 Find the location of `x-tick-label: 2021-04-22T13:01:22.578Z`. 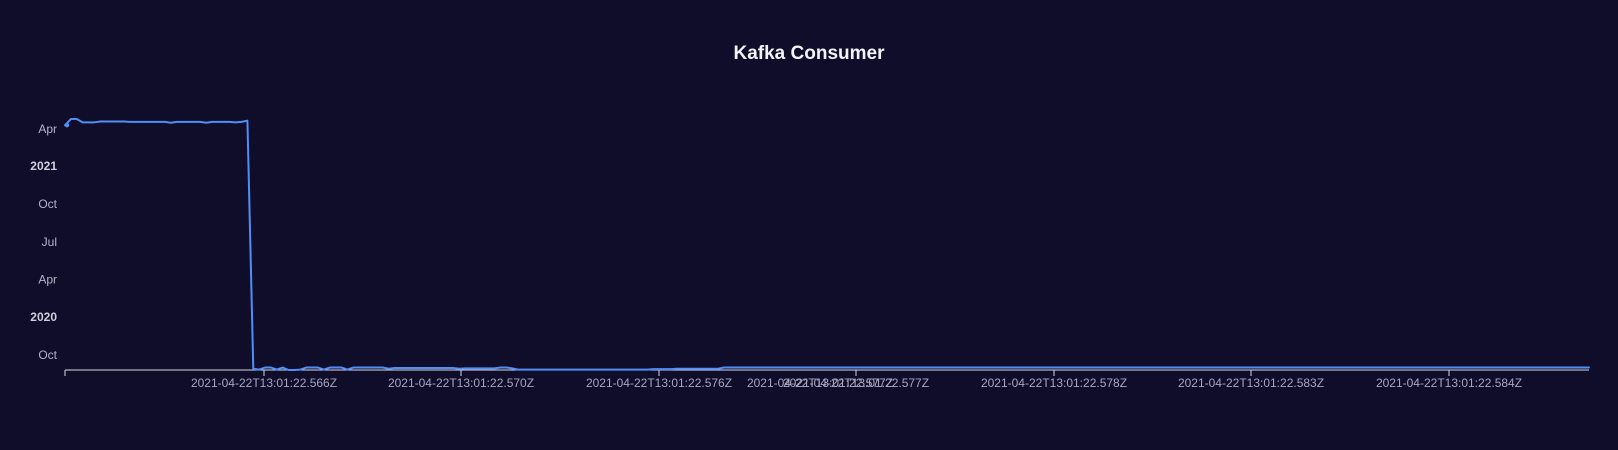

x-tick-label: 2021-04-22T13:01:22.578Z is located at coordinates (1054, 383).